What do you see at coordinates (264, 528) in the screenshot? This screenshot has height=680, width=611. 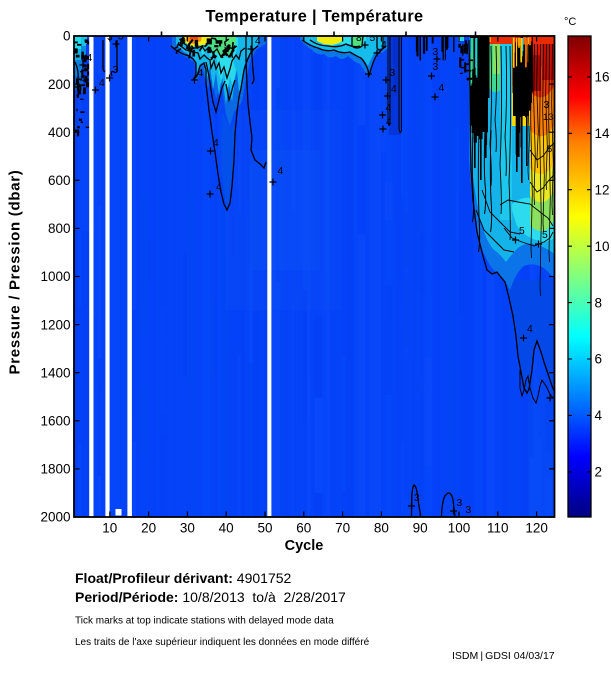 I see `svg-text: 50` at bounding box center [264, 528].